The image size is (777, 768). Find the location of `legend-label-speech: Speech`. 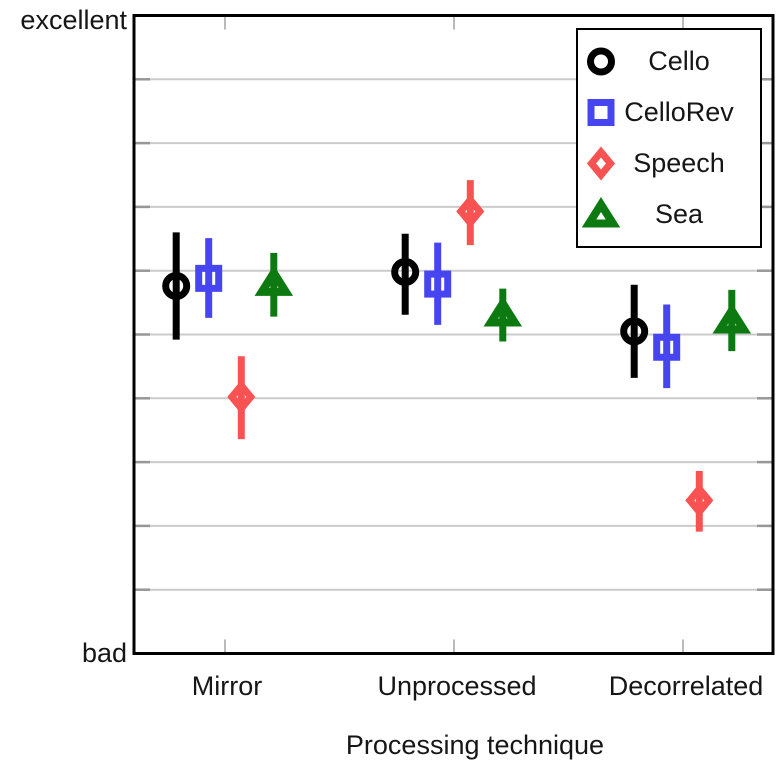

legend-label-speech: Speech is located at coordinates (679, 163).